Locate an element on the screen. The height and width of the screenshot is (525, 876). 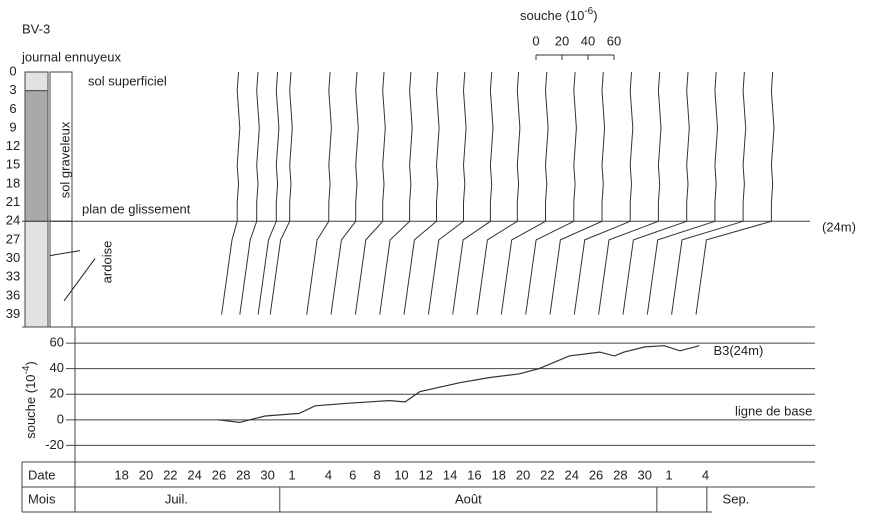
y-tick-label: 27 is located at coordinates (13, 238).